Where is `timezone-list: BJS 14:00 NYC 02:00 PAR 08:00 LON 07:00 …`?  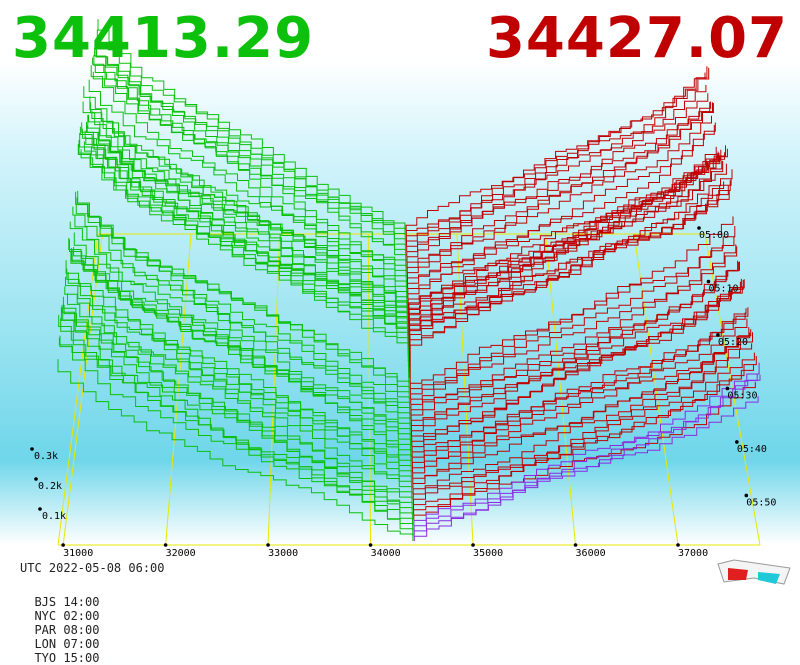 timezone-list: BJS 14:00 NYC 02:00 PAR 08:00 LON 07:00 … is located at coordinates (72, 623).